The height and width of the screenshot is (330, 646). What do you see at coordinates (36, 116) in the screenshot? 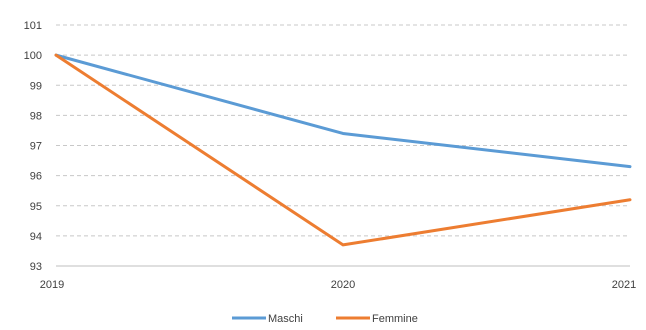
I see `y-tick-label-98: 98` at bounding box center [36, 116].